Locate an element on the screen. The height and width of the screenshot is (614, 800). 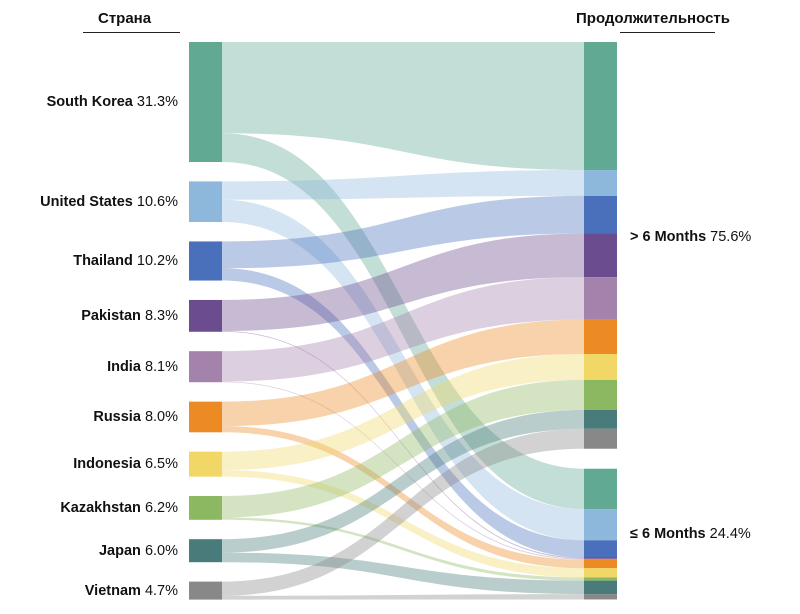
source-label: Pakistan 8.3% is located at coordinates (129, 316).